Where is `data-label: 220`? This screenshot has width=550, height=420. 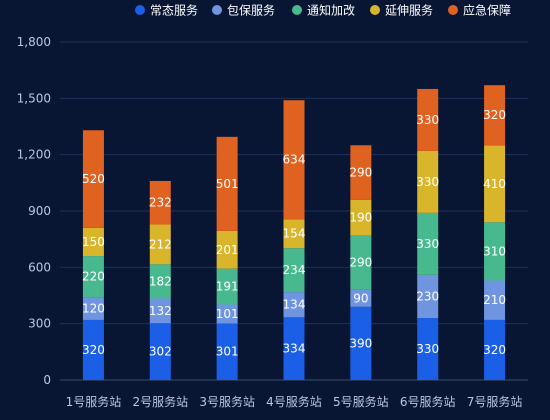 data-label: 220 is located at coordinates (93, 277).